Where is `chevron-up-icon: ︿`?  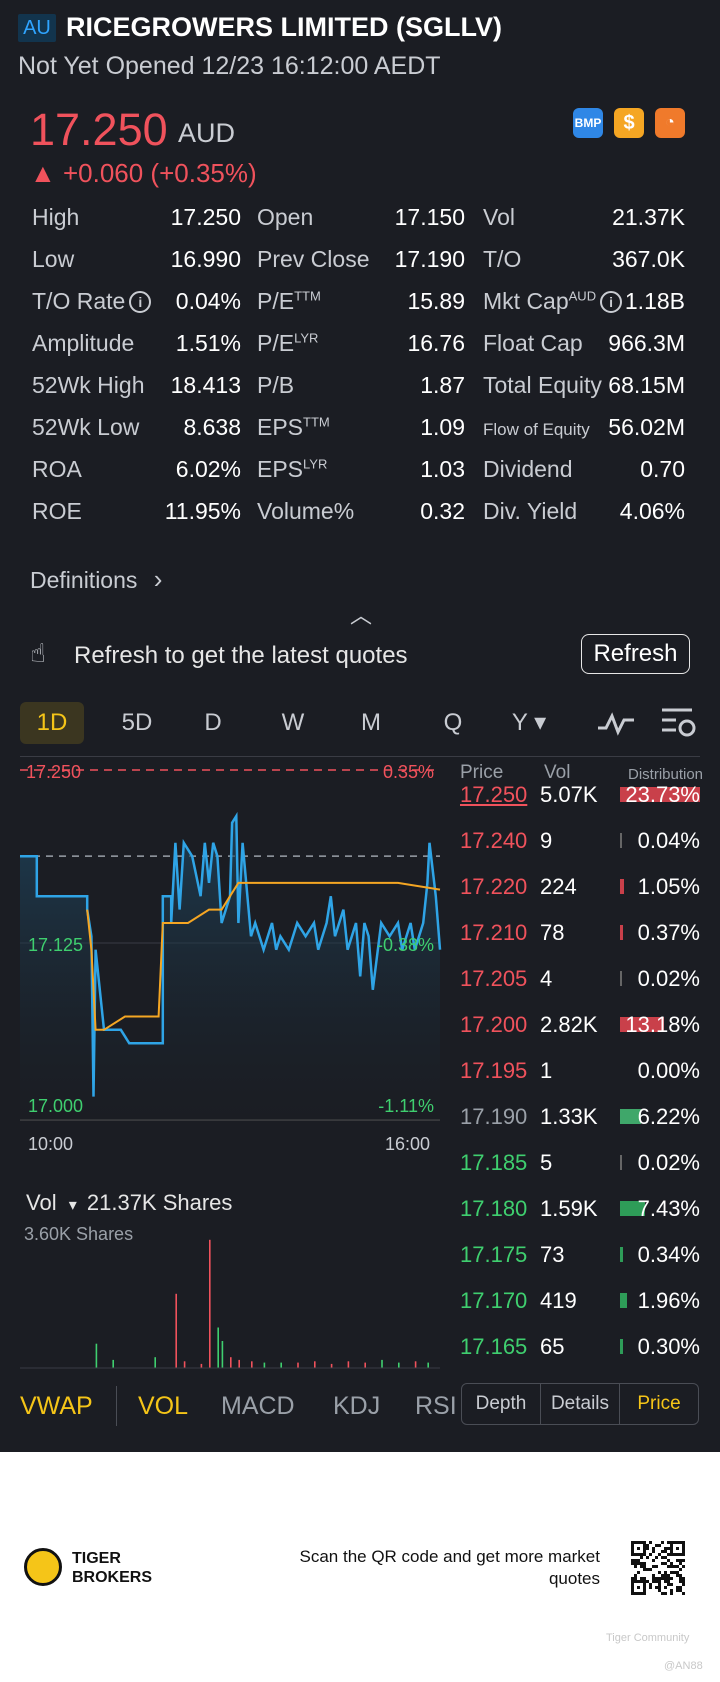
chevron-up-icon: ︿ is located at coordinates (361, 615).